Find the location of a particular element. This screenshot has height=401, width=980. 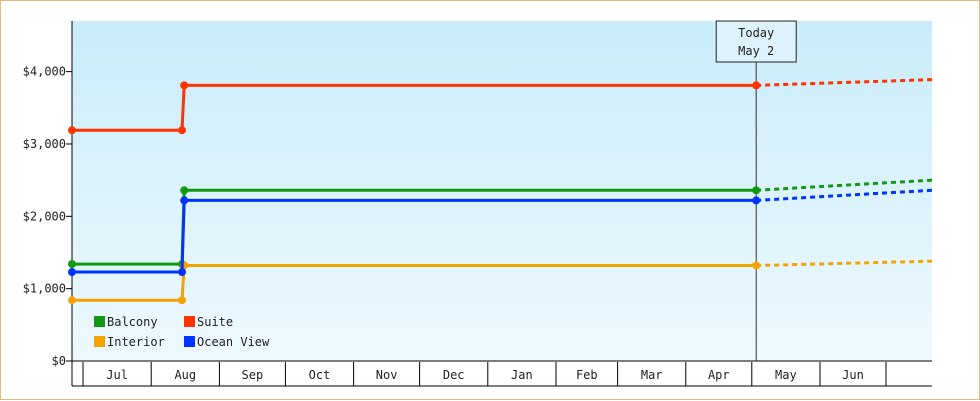

legend-label: Suite is located at coordinates (215, 322).